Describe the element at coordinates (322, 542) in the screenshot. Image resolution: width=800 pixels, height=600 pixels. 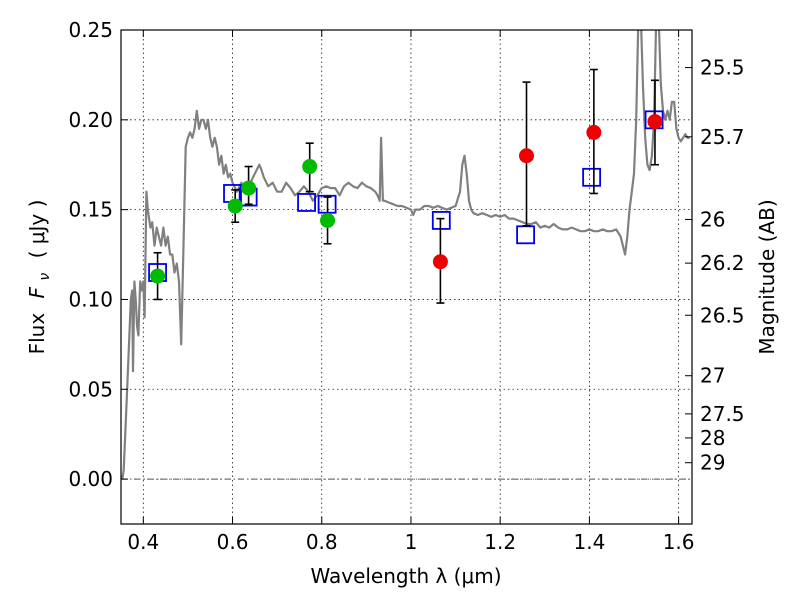
I see `x-tick-label: 0.8` at that location.